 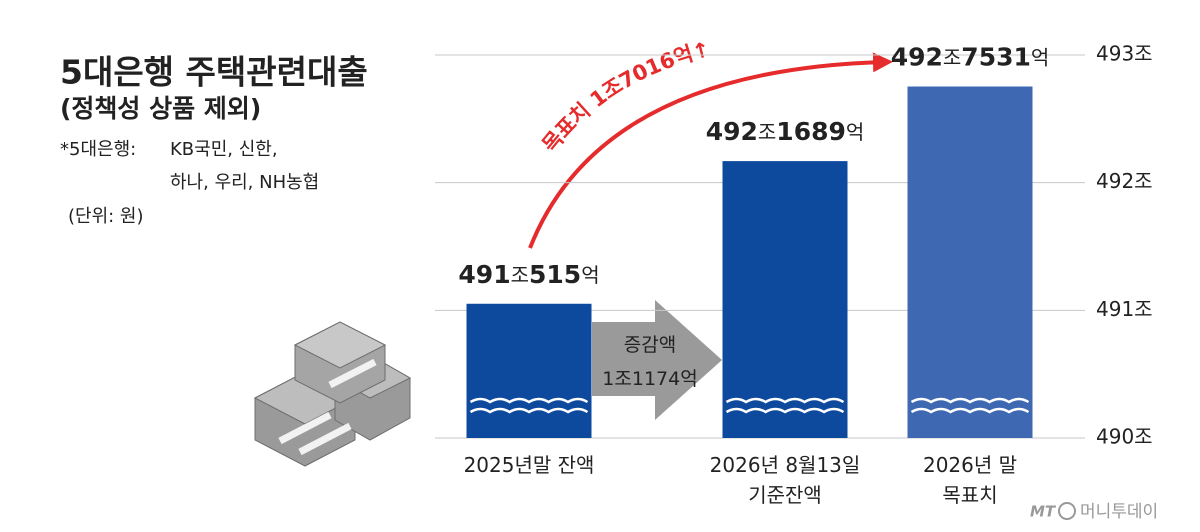 I want to click on source: 머니투데이, so click(x=1119, y=512).